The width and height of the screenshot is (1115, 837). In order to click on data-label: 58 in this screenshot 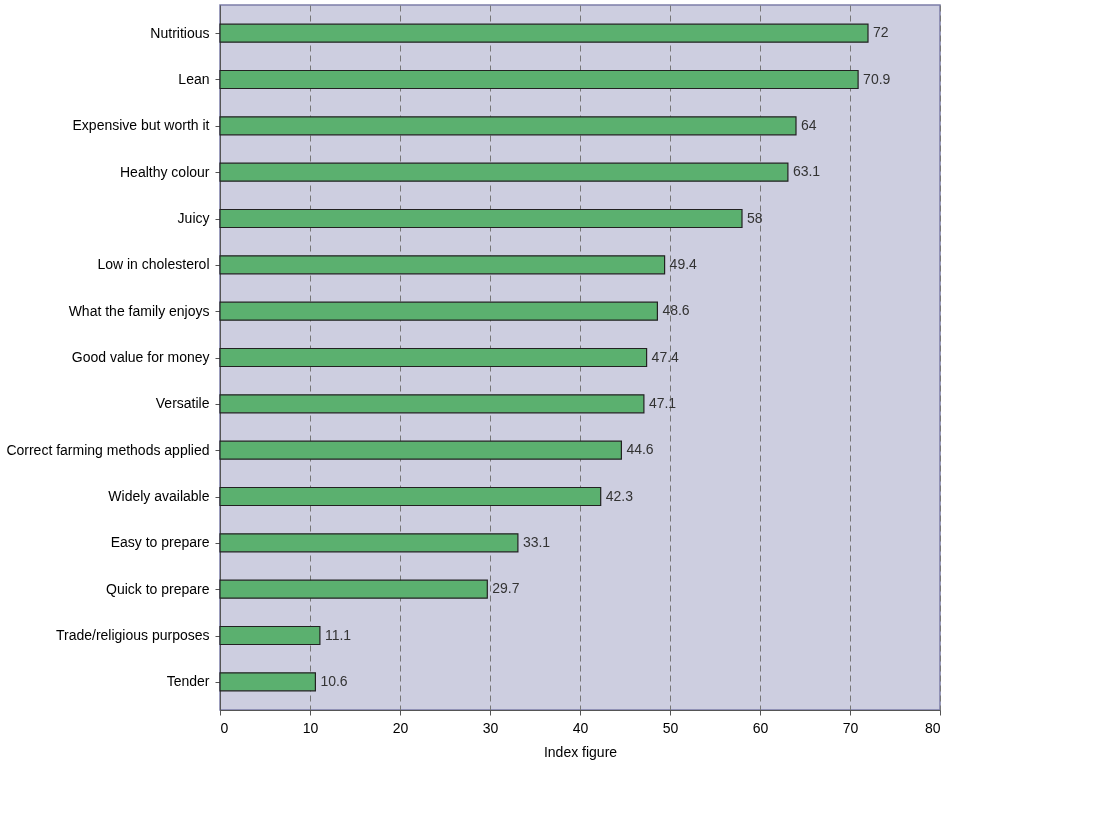, I will do `click(755, 217)`.